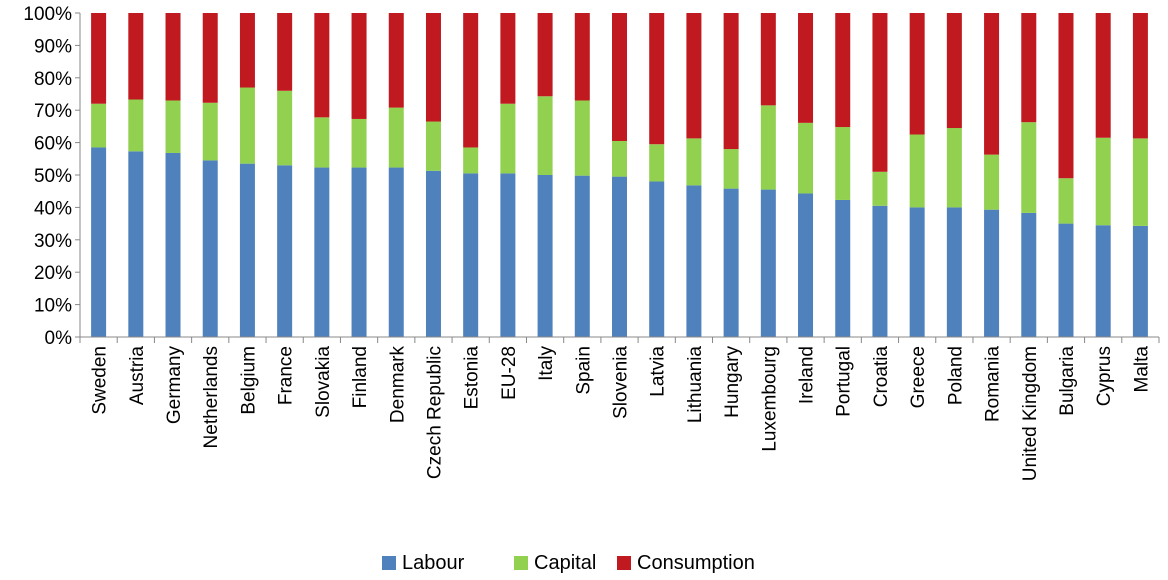  Describe the element at coordinates (53, 306) in the screenshot. I see `y-tick-label: 10%` at that location.